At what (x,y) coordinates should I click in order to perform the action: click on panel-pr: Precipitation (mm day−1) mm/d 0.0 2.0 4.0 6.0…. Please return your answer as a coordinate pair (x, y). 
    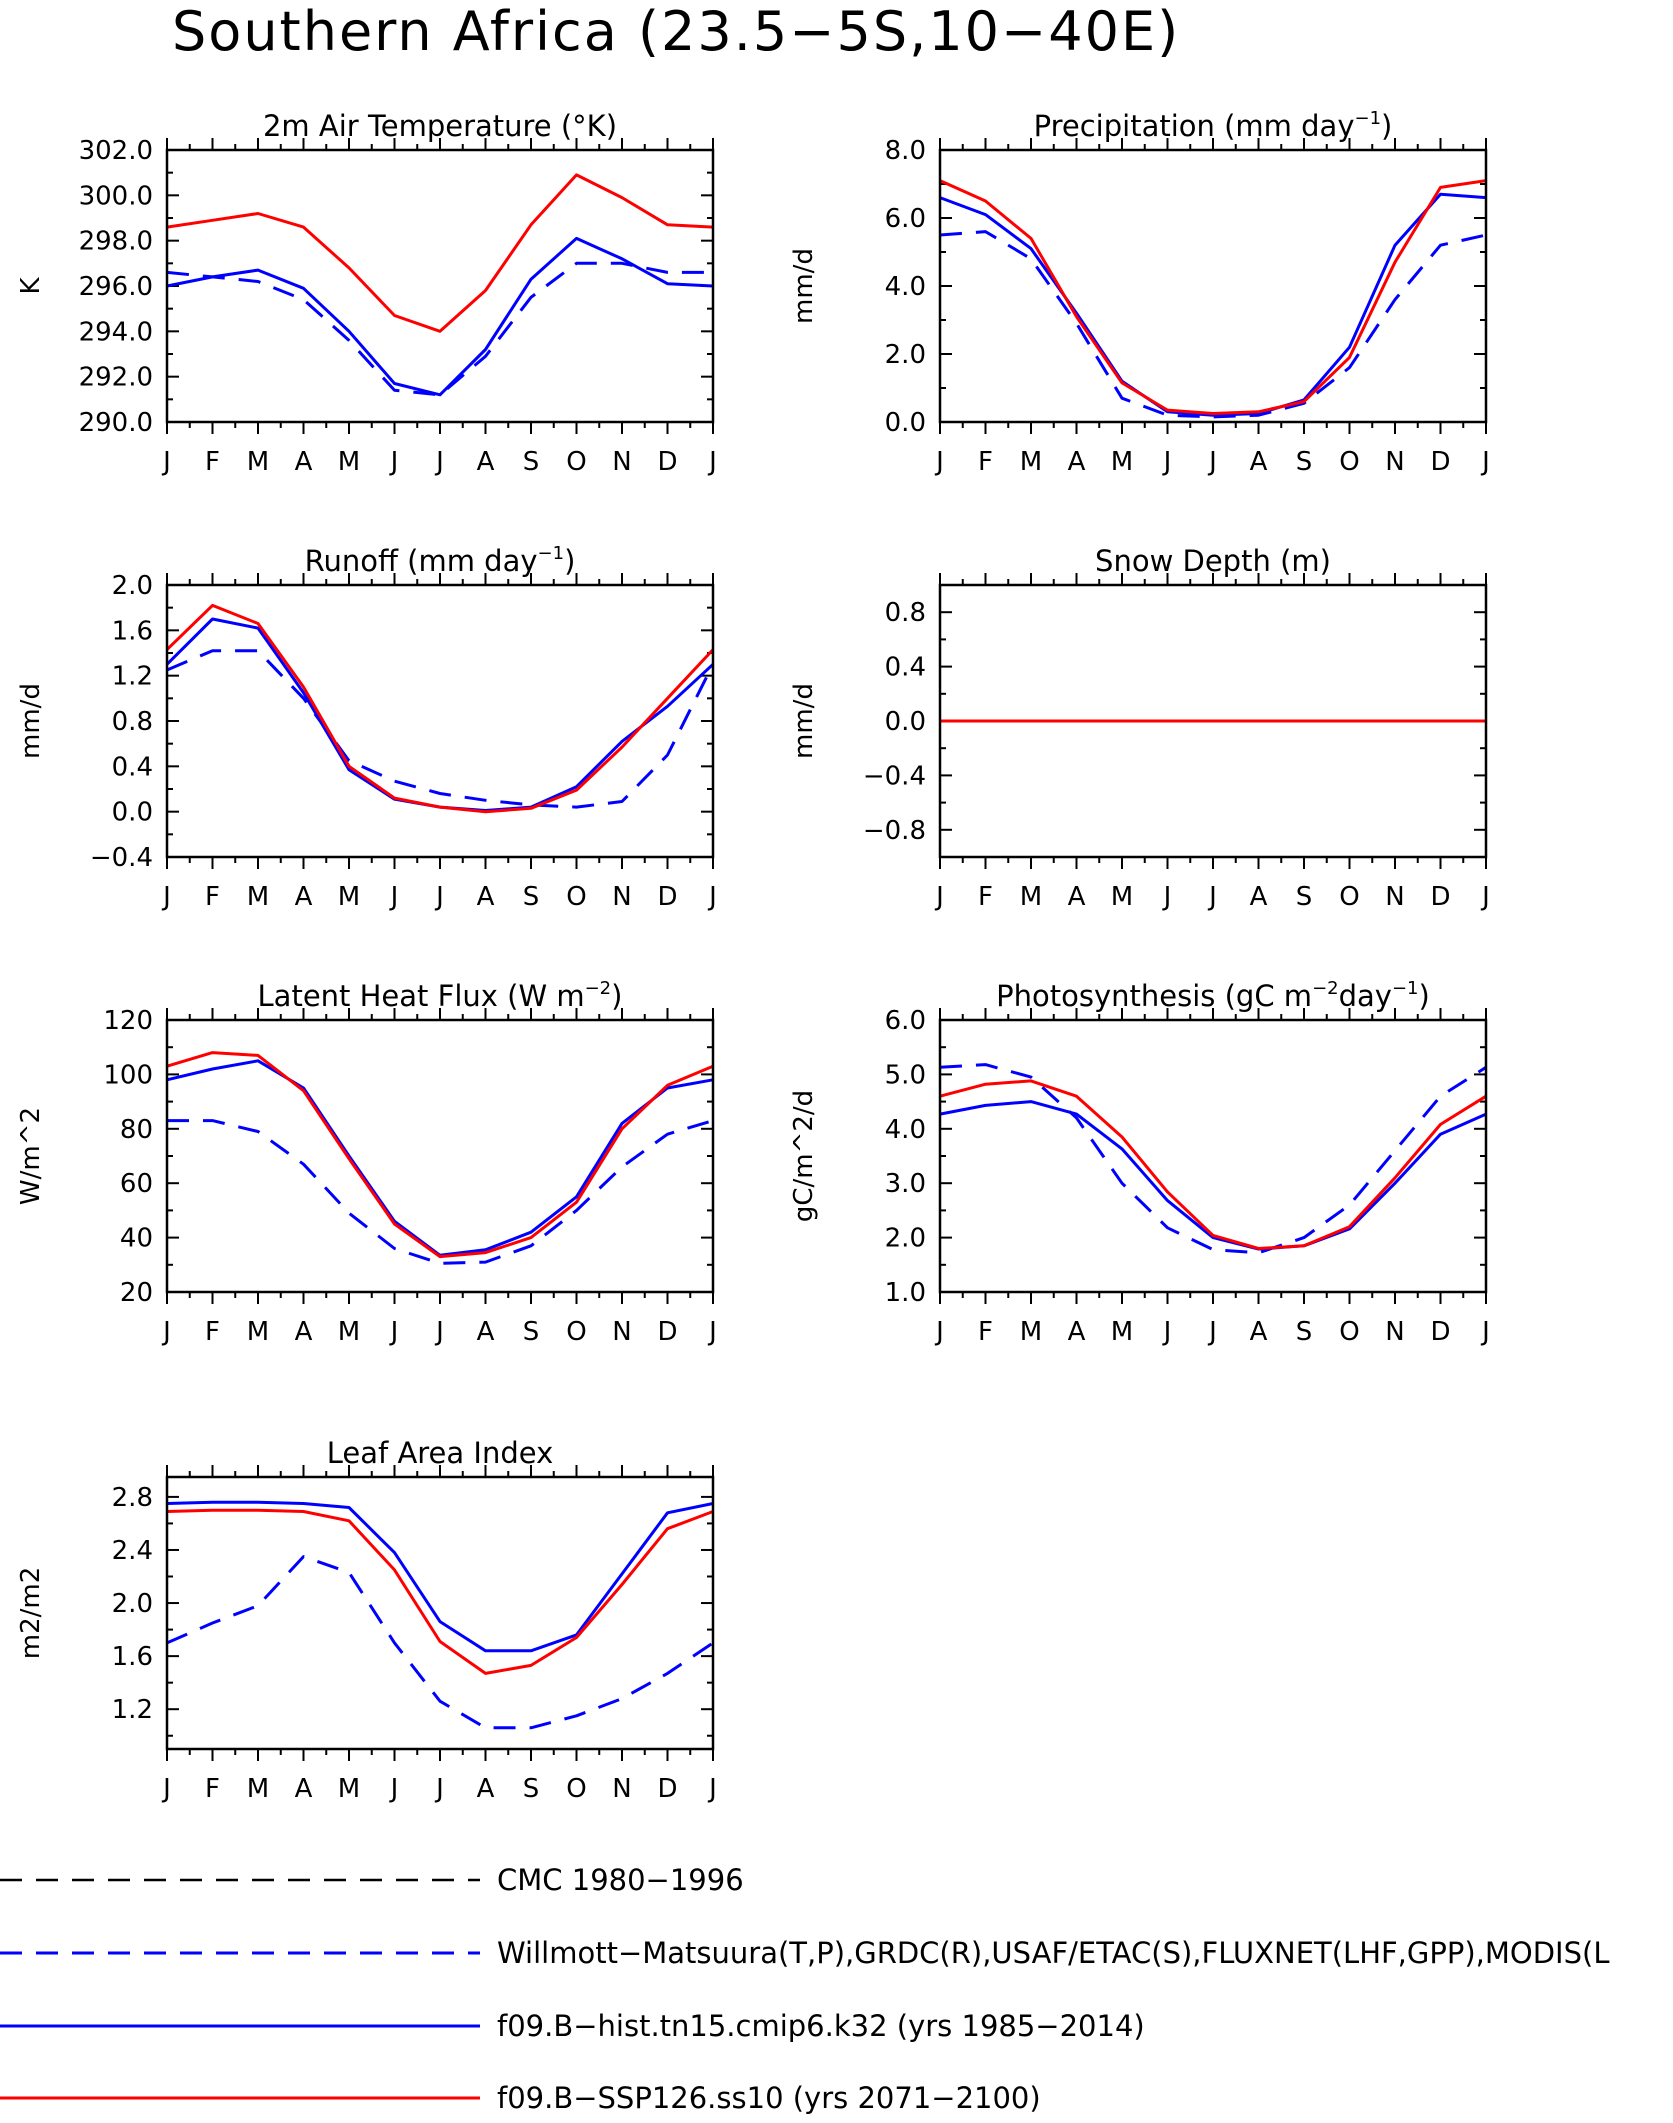
    Looking at the image, I should click on (1139, 292).